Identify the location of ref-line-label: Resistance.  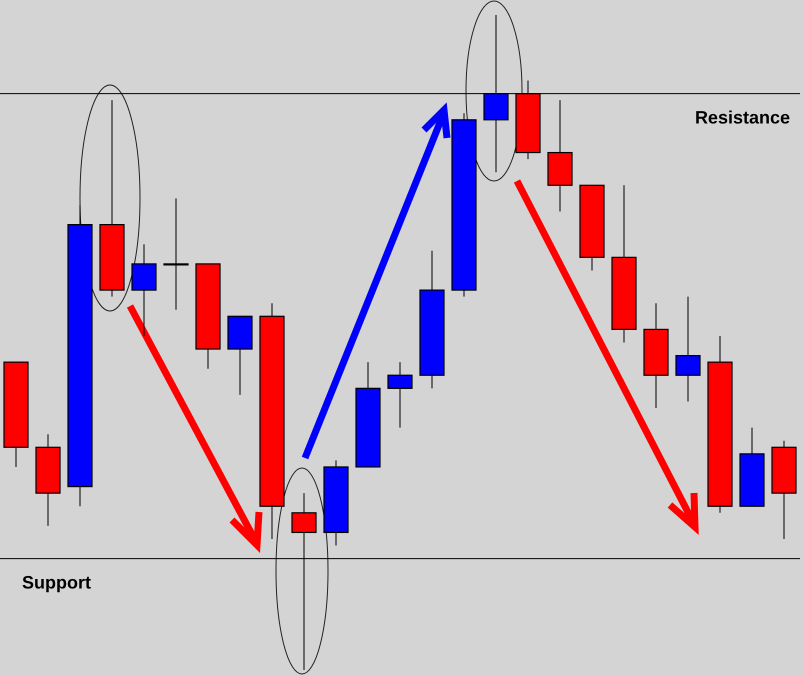
(742, 118).